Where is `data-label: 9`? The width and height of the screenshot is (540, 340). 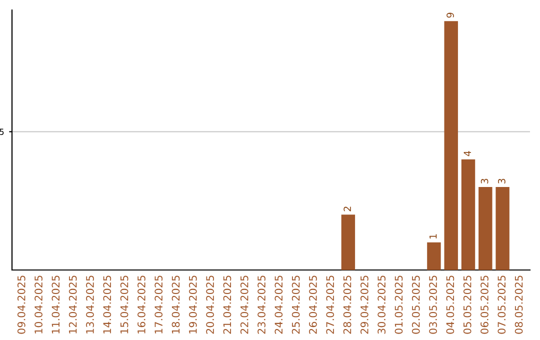 data-label: 9 is located at coordinates (450, 15).